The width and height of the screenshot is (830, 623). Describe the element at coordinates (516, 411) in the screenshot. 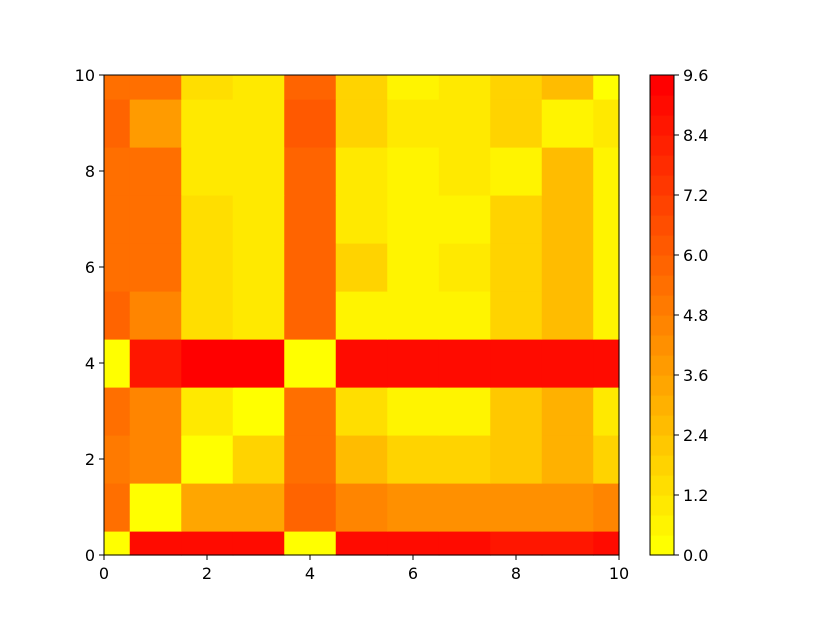

I see `heatmap-cell-r3-c8` at that location.